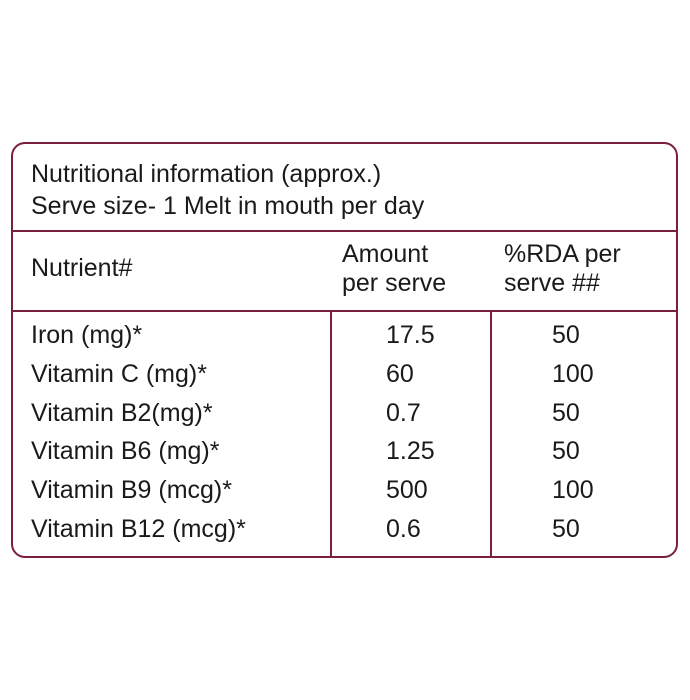 Image resolution: width=690 pixels, height=700 pixels. I want to click on nutrient-name: Vitamin B12 (mcg)*, so click(138, 528).